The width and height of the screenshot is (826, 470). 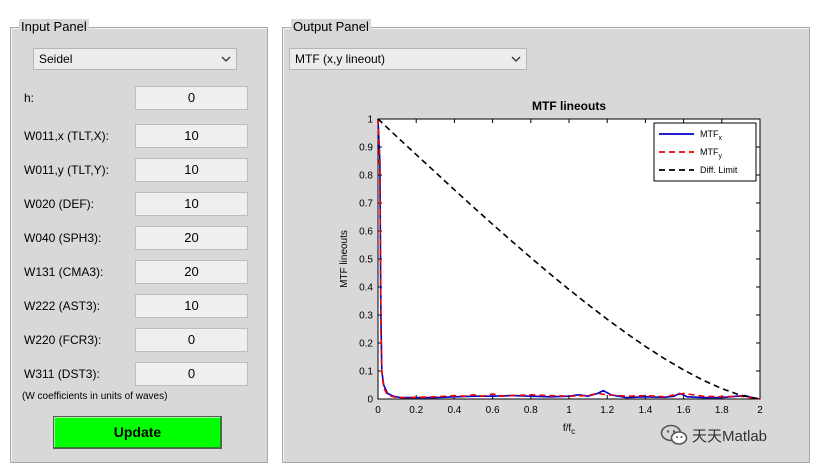 I want to click on x-tick-label: 2, so click(x=760, y=410).